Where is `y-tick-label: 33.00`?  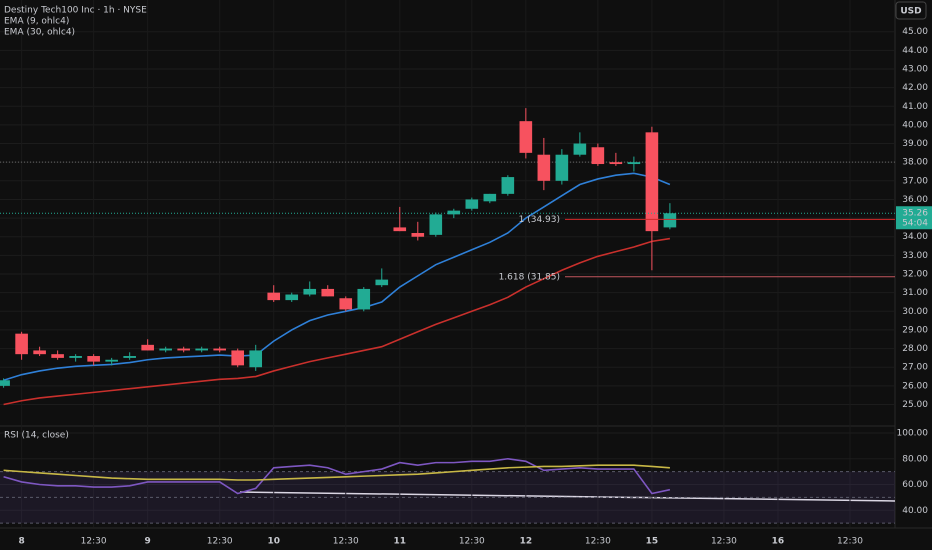
y-tick-label: 33.00 is located at coordinates (915, 256).